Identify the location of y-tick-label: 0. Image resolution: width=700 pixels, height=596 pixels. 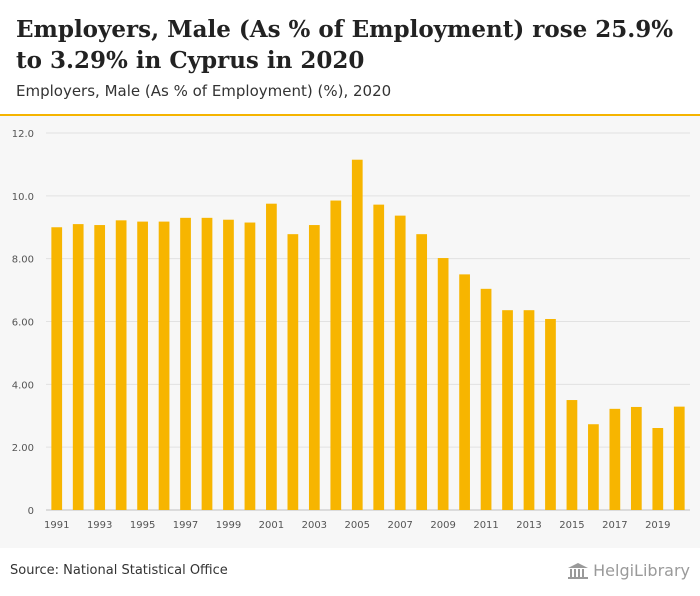
(31, 511).